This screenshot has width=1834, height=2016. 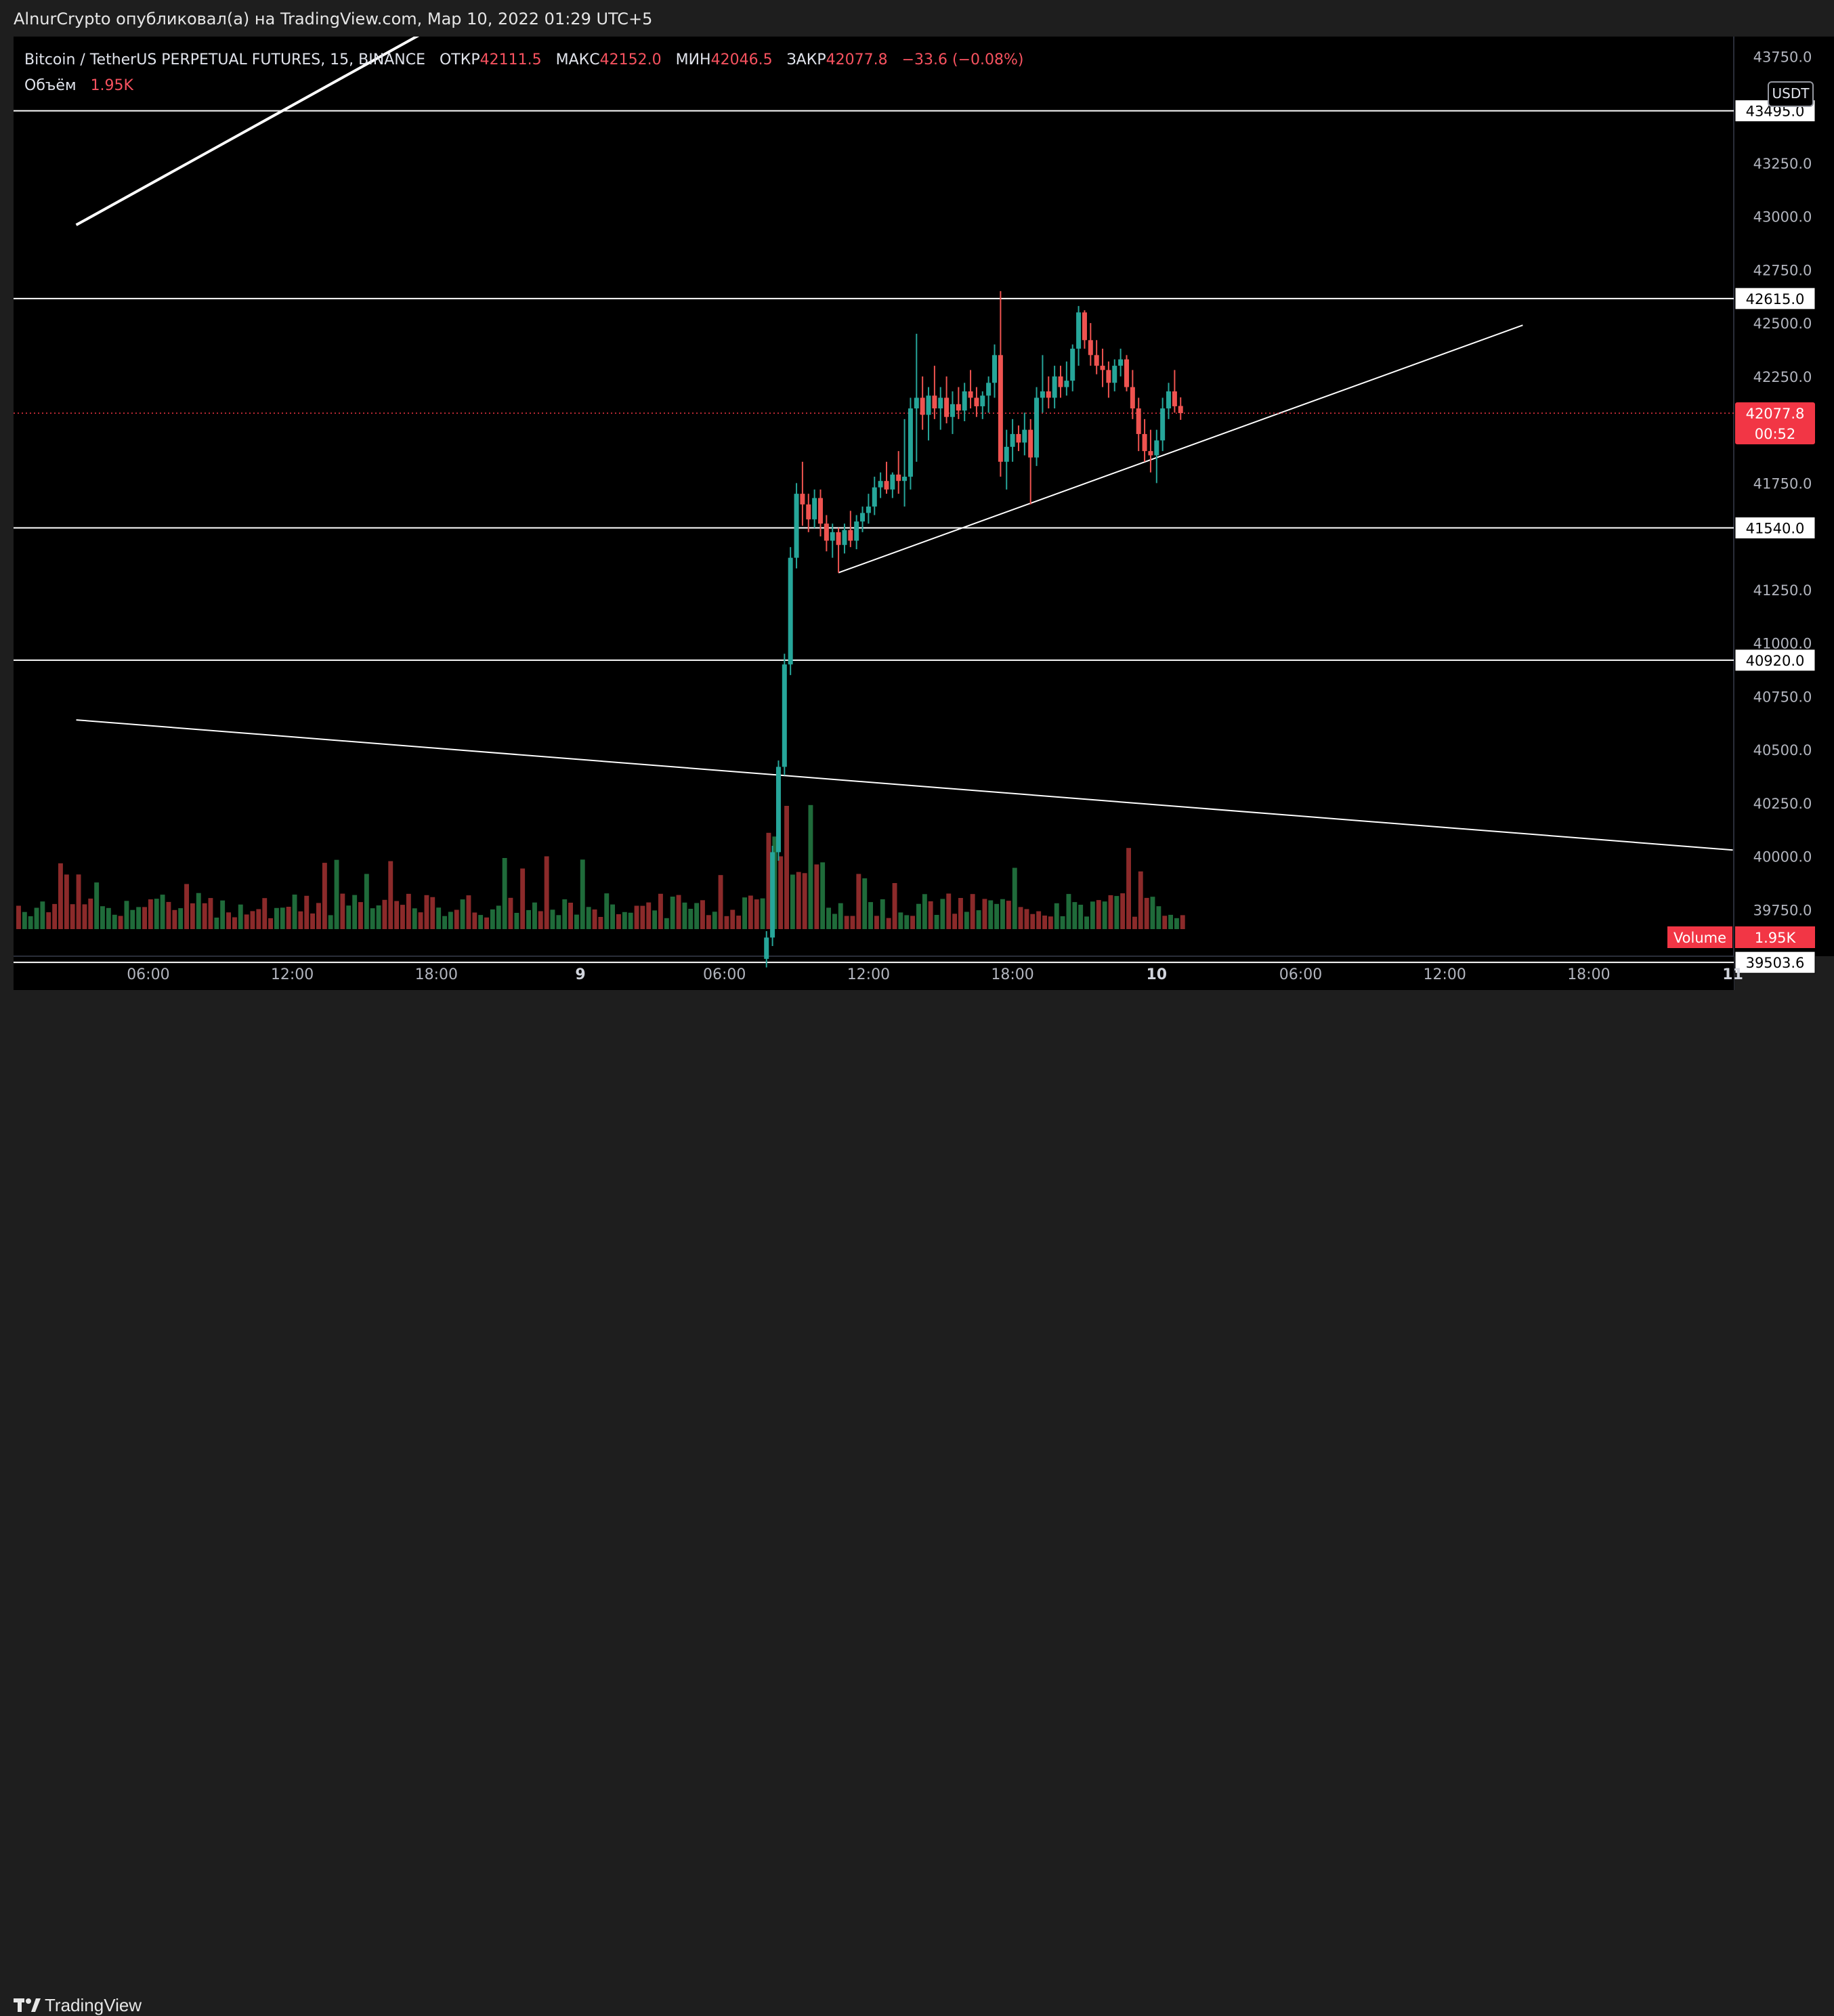 I want to click on currency-badge: USDT, so click(x=1791, y=94).